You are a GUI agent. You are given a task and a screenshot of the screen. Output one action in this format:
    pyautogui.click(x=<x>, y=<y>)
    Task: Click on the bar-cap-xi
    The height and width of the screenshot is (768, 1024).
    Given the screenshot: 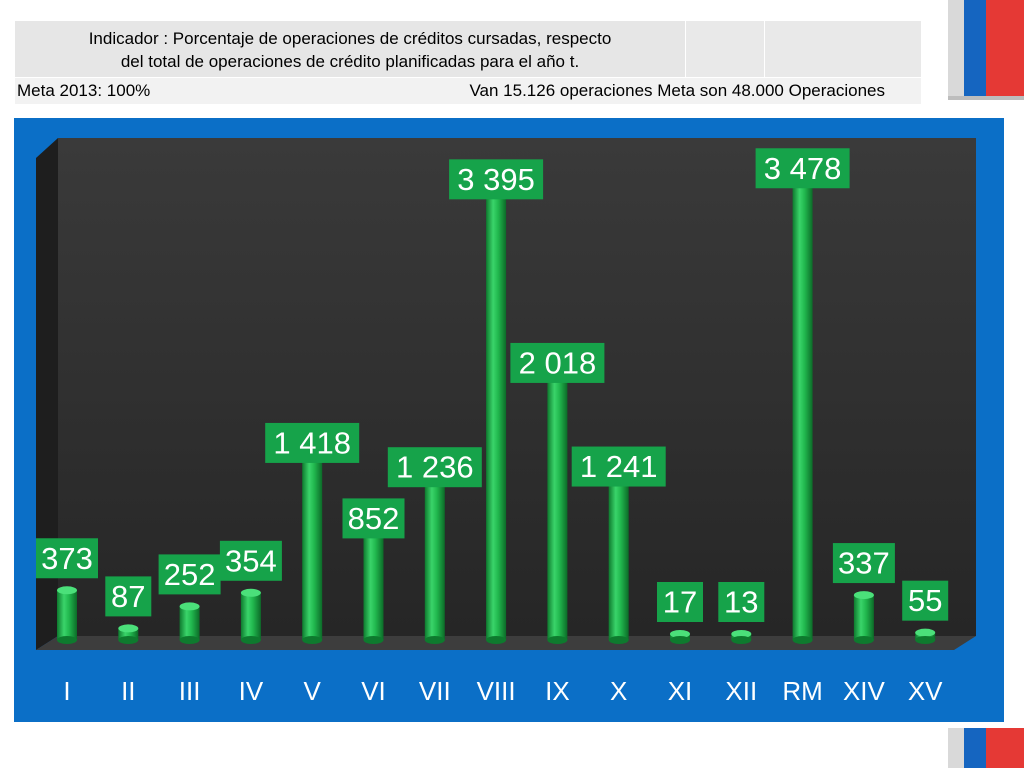 What is the action you would take?
    pyautogui.click(x=680, y=634)
    